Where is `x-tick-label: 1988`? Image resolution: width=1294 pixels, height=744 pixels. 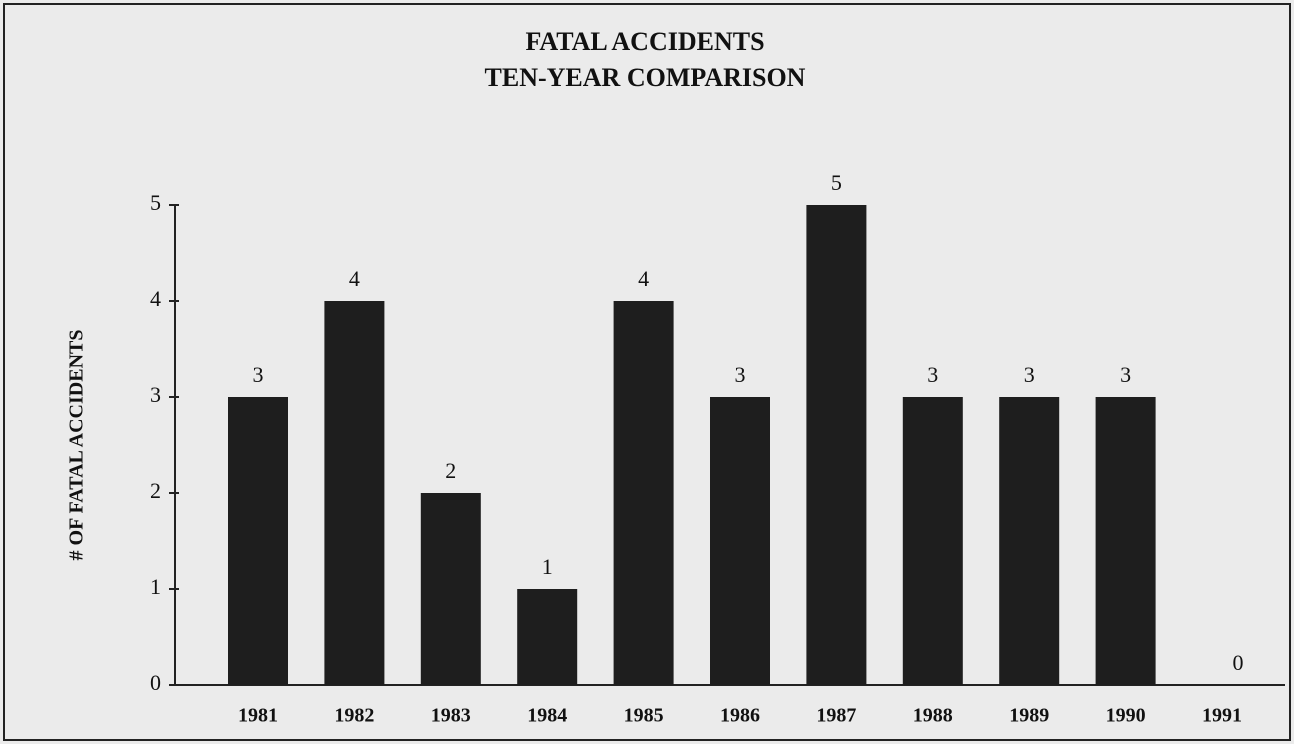 x-tick-label: 1988 is located at coordinates (933, 716).